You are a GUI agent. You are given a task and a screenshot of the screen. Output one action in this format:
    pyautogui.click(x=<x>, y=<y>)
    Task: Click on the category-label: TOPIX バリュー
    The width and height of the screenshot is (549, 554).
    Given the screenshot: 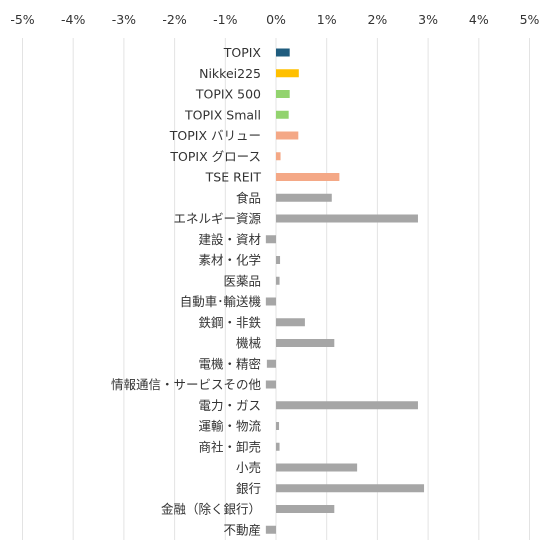 What is the action you would take?
    pyautogui.click(x=215, y=135)
    